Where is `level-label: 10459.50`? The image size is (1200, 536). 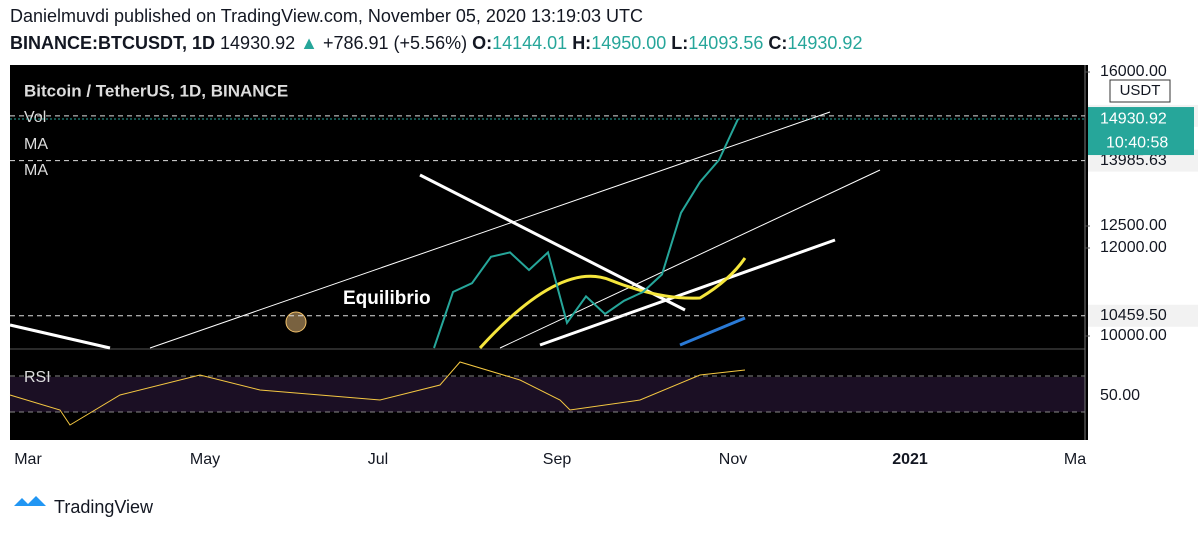
level-label: 10459.50 is located at coordinates (1133, 315).